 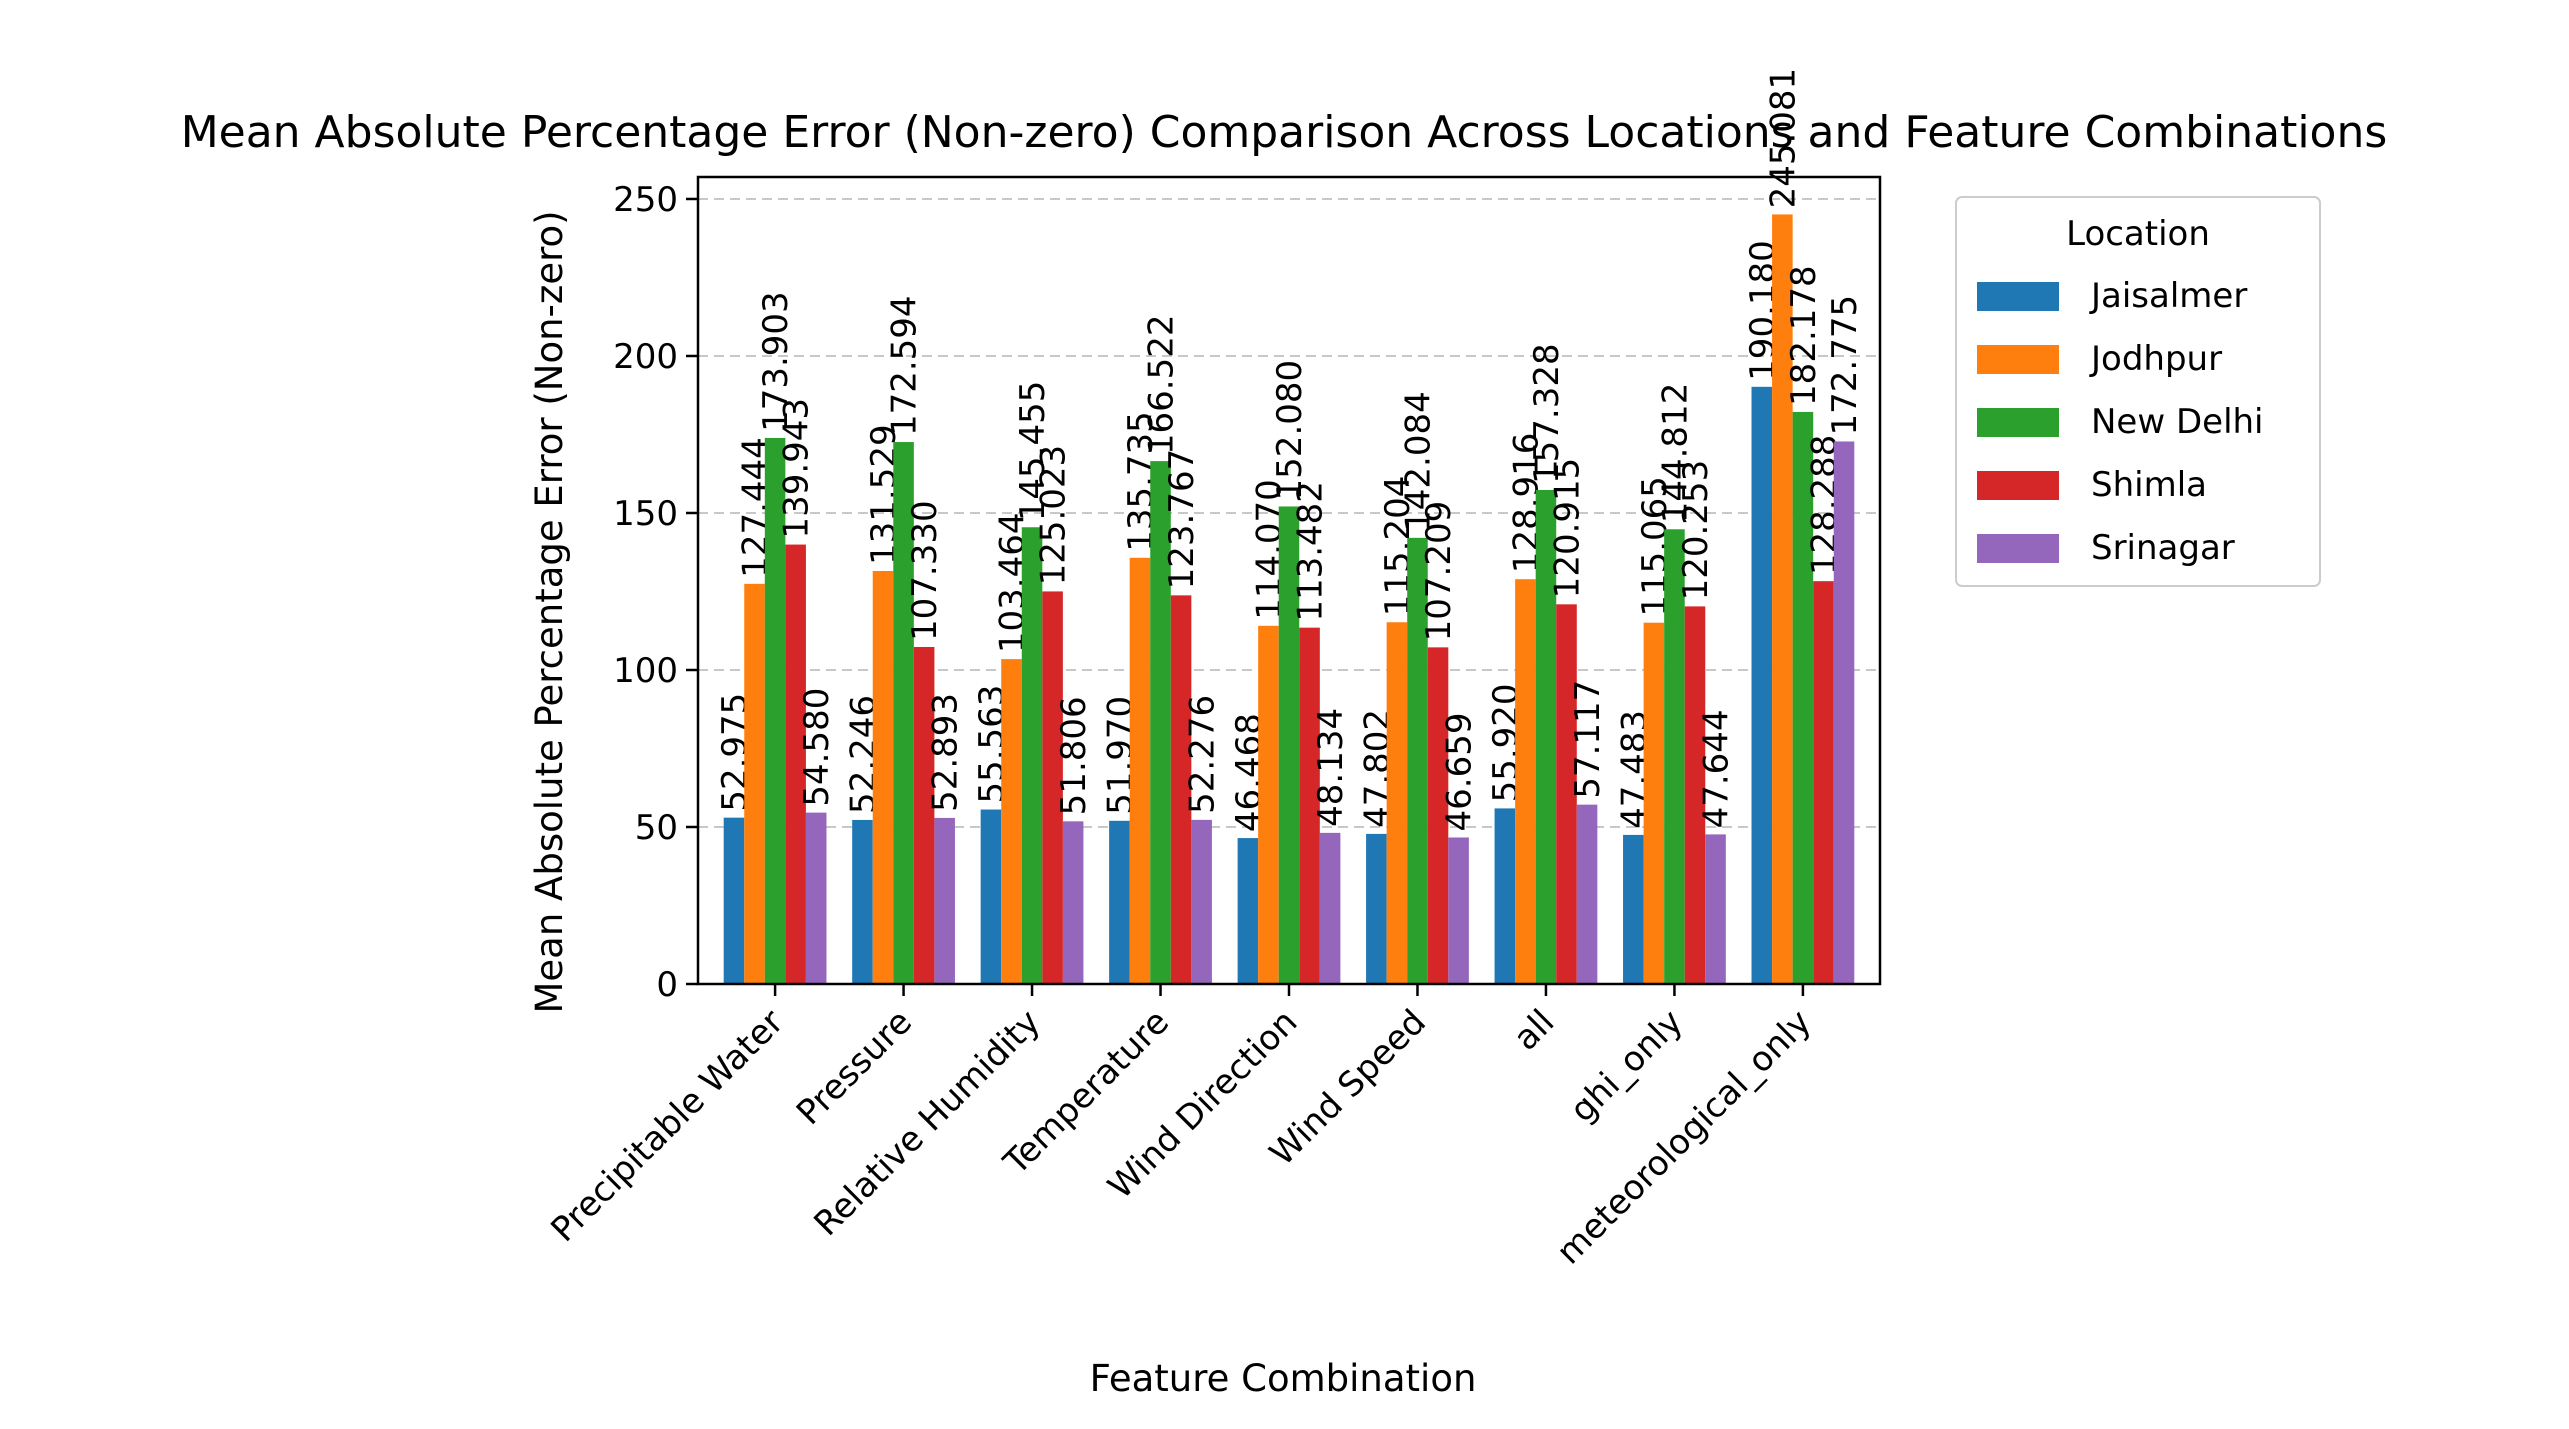 What do you see at coordinates (1074, 755) in the screenshot?
I see `data-label: 51.806` at bounding box center [1074, 755].